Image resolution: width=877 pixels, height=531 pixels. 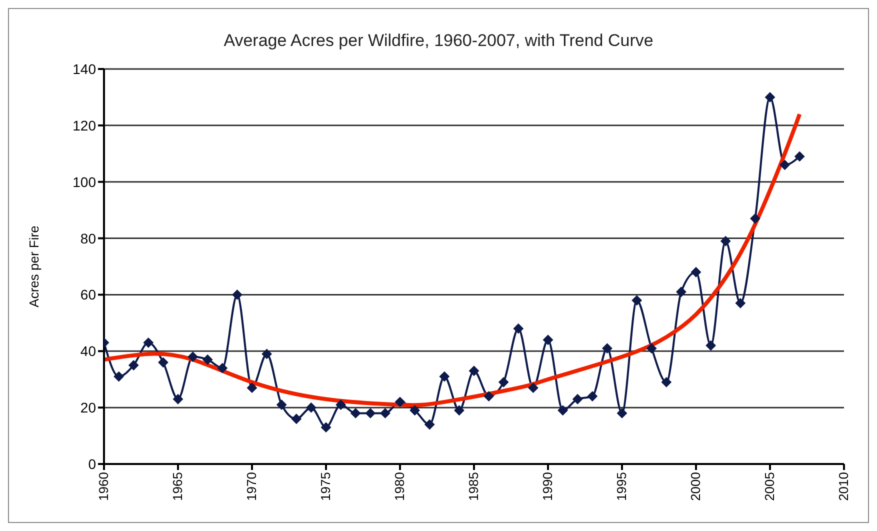 What do you see at coordinates (88, 238) in the screenshot?
I see `y-tick-label: 80` at bounding box center [88, 238].